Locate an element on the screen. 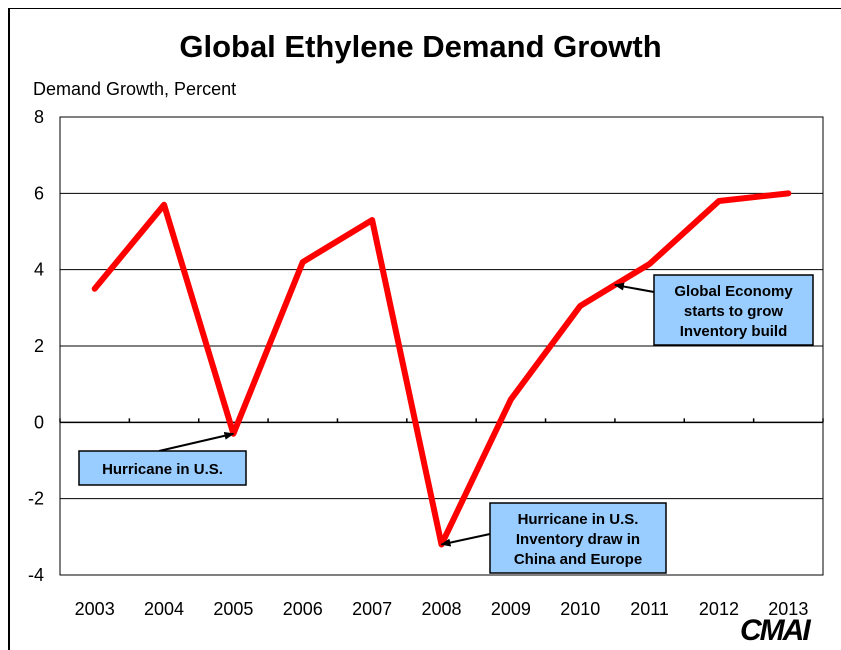 The width and height of the screenshot is (841, 650). y-tick-label: 8 is located at coordinates (39, 117).